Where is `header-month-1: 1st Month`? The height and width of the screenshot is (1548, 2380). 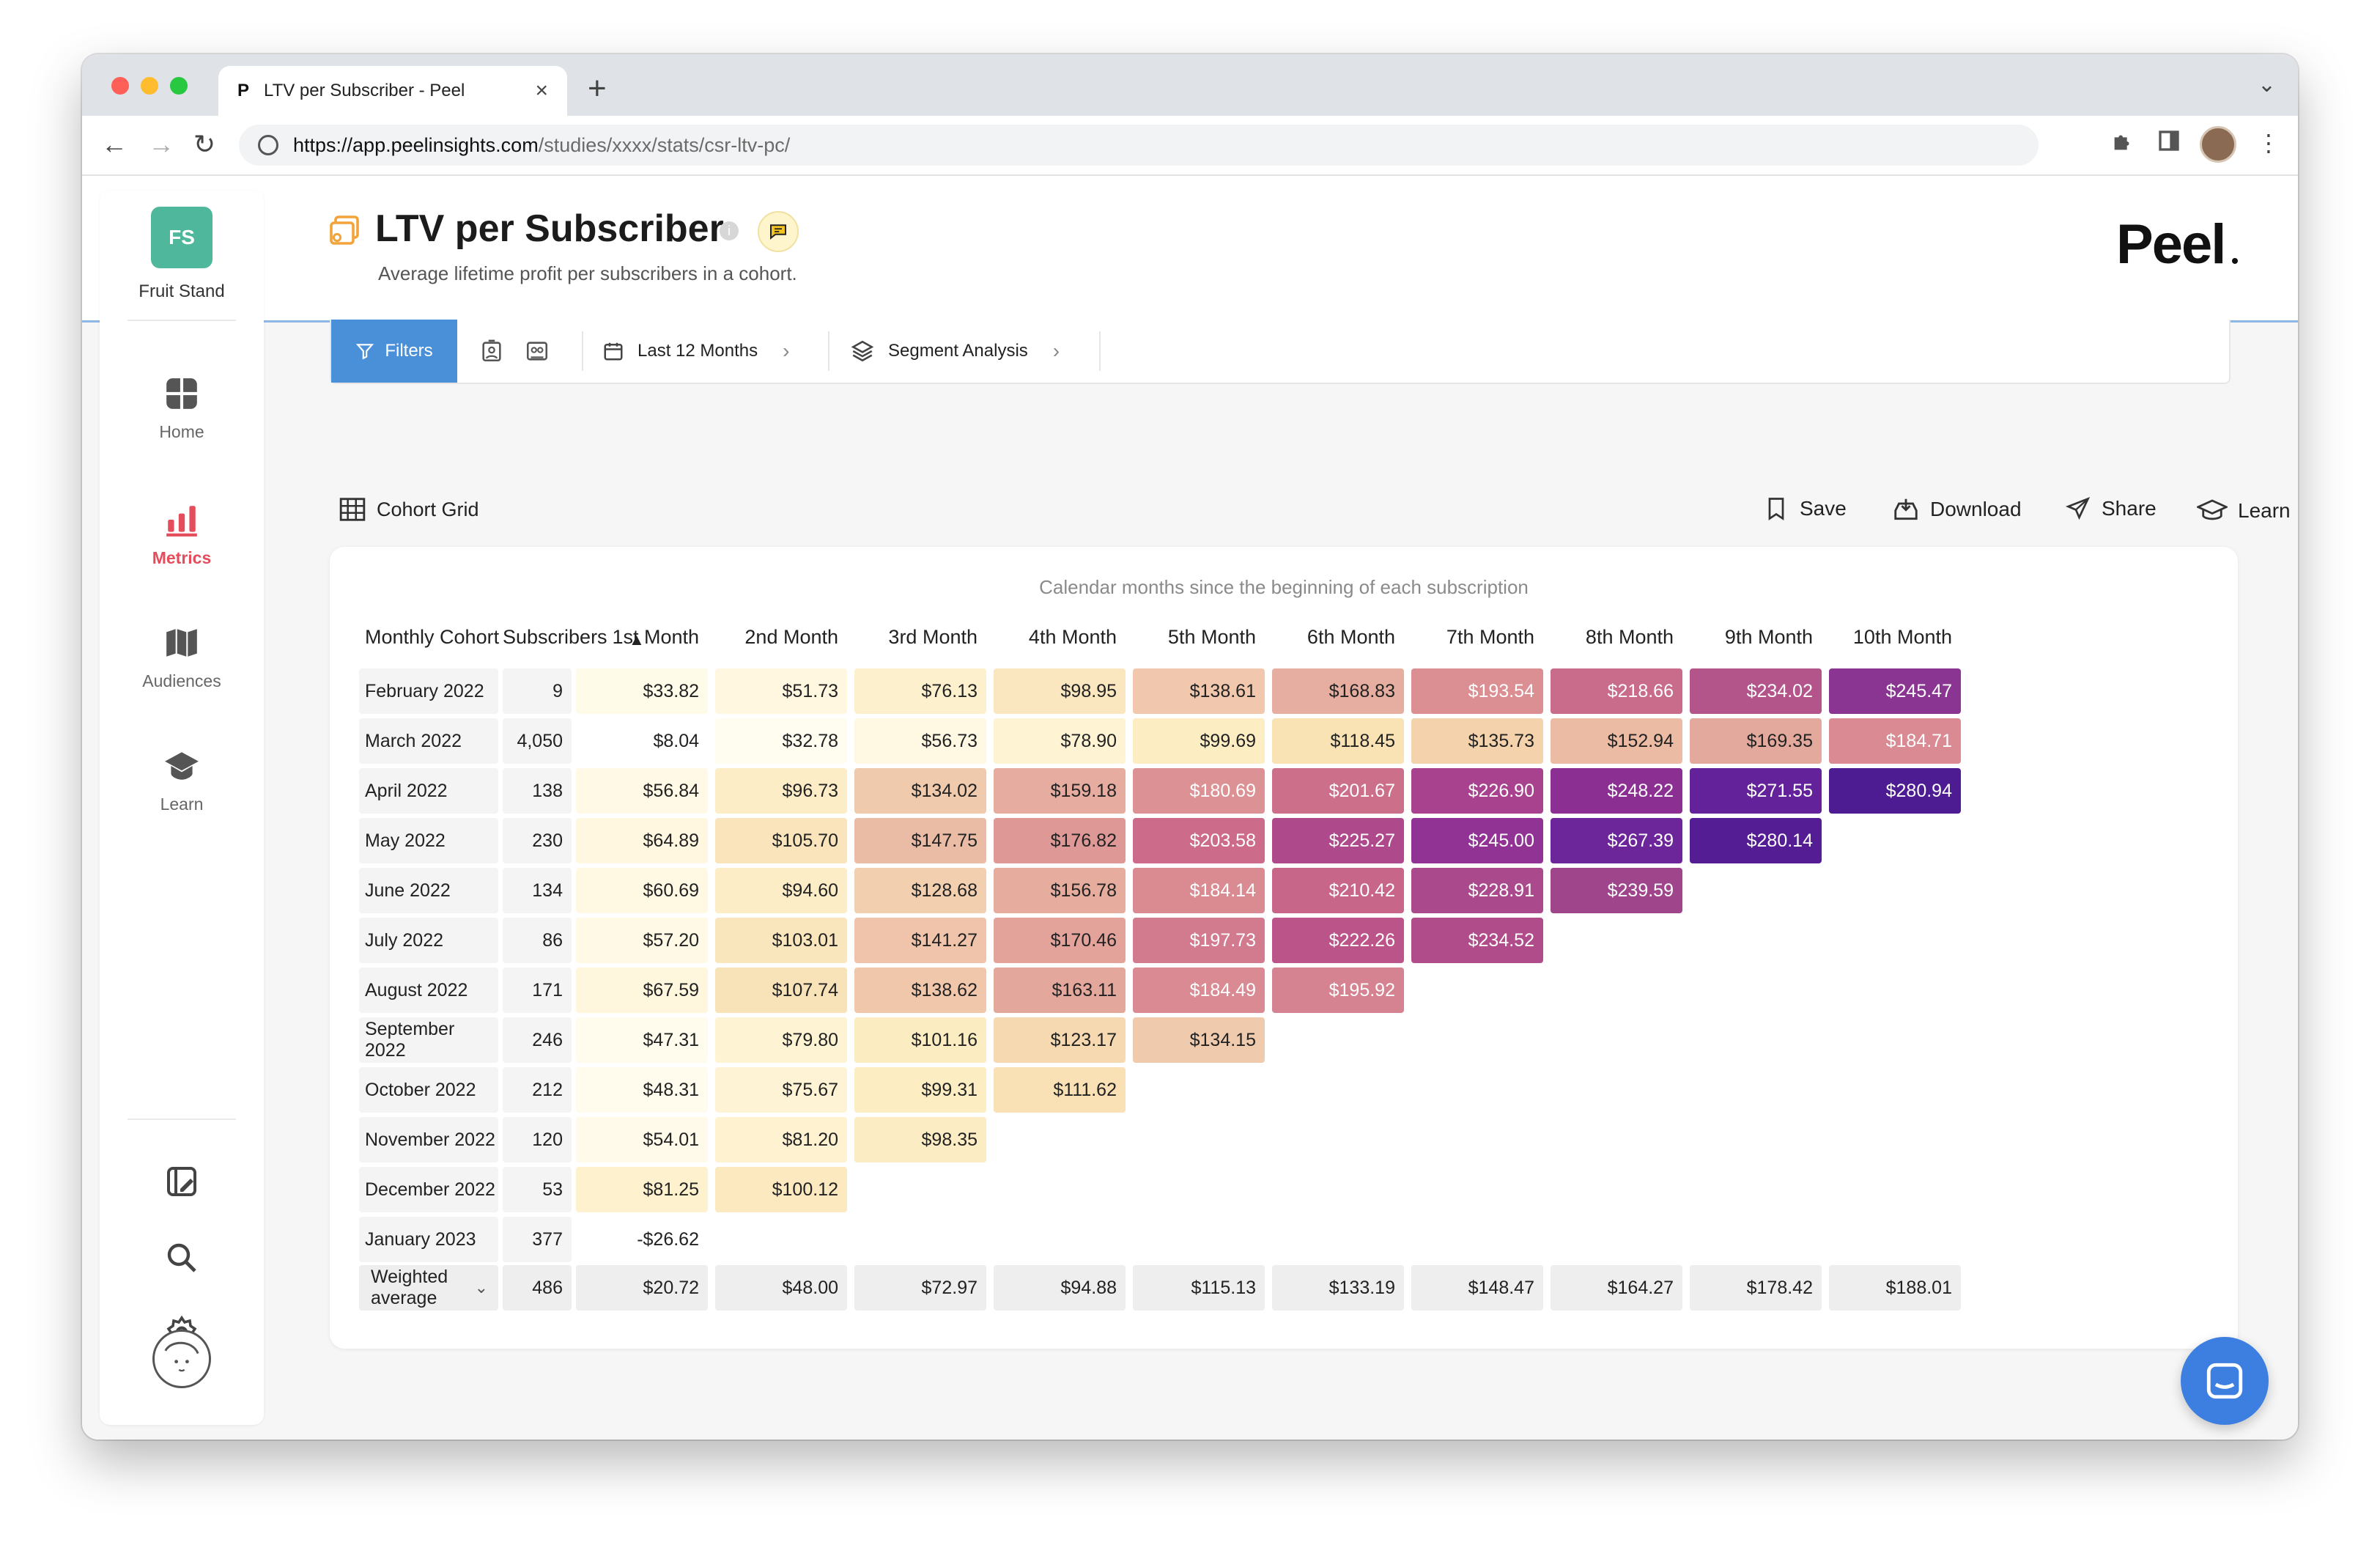
header-month-1: 1st Month is located at coordinates (655, 637).